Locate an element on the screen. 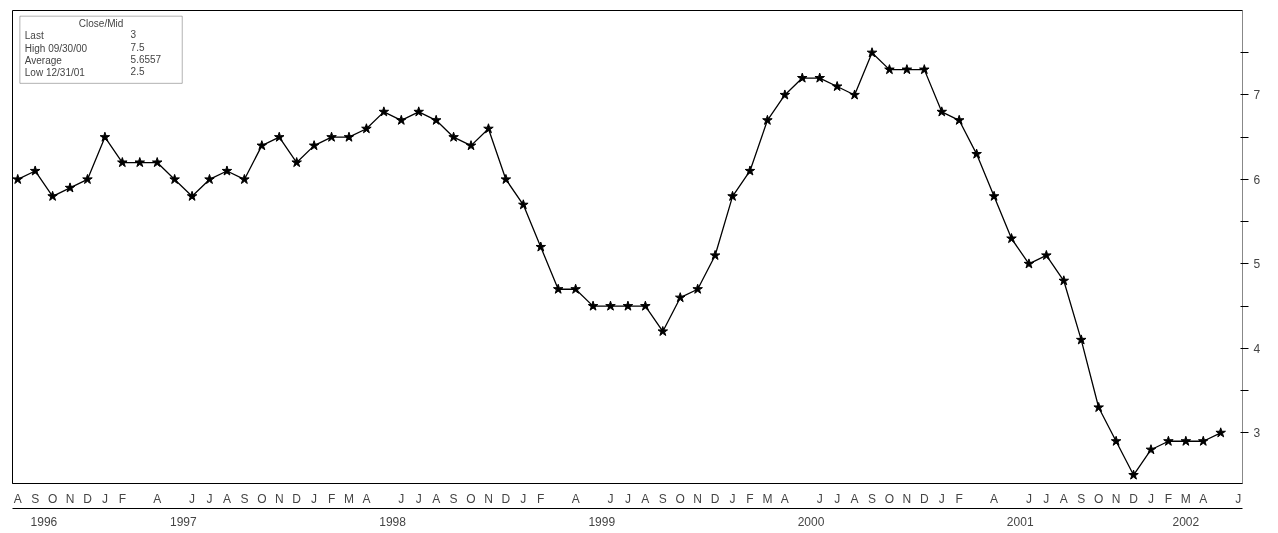  text: 1998 is located at coordinates (393, 521).